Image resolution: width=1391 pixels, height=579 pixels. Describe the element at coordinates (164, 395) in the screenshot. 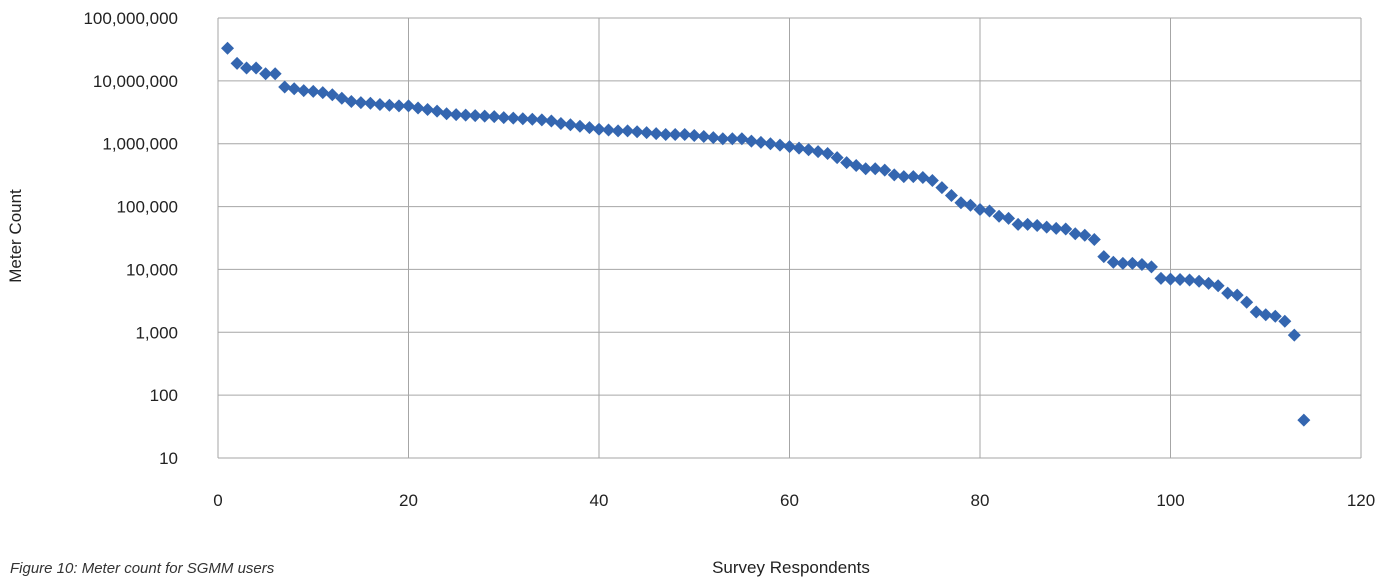

I see `y-tick-label: 100` at that location.